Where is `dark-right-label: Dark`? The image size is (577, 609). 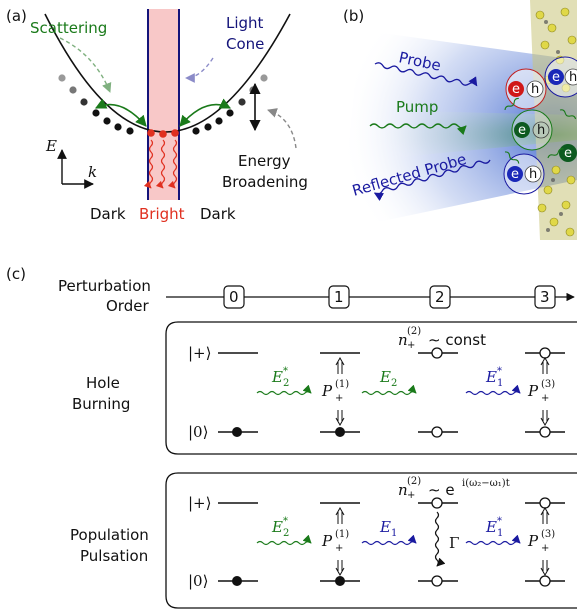
dark-right-label: Dark is located at coordinates (218, 214).